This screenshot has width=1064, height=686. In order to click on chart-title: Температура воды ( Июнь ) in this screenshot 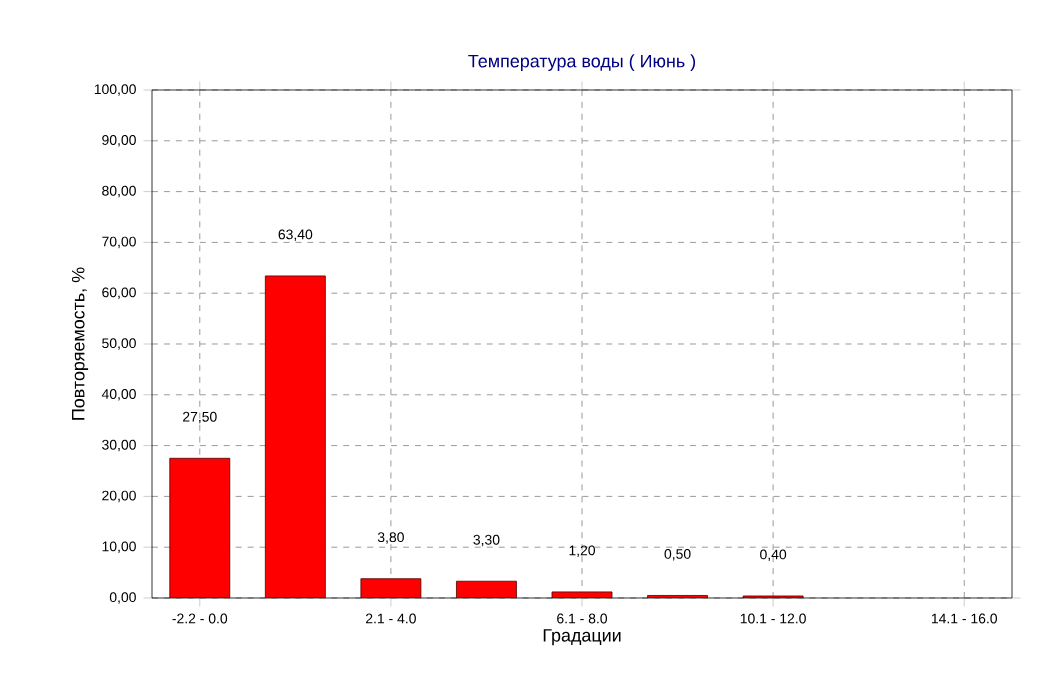, I will do `click(582, 62)`.